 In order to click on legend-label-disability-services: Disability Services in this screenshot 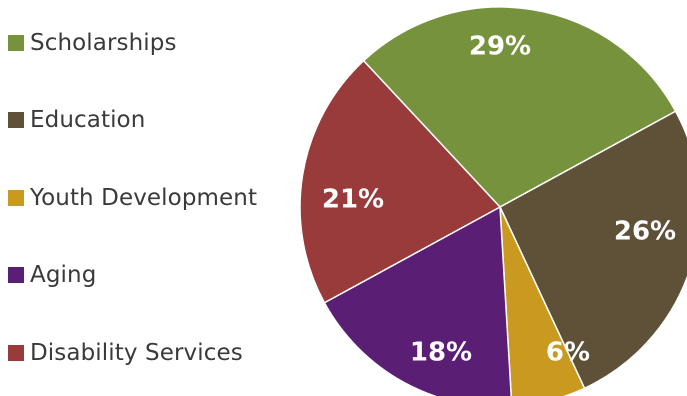, I will do `click(136, 353)`.